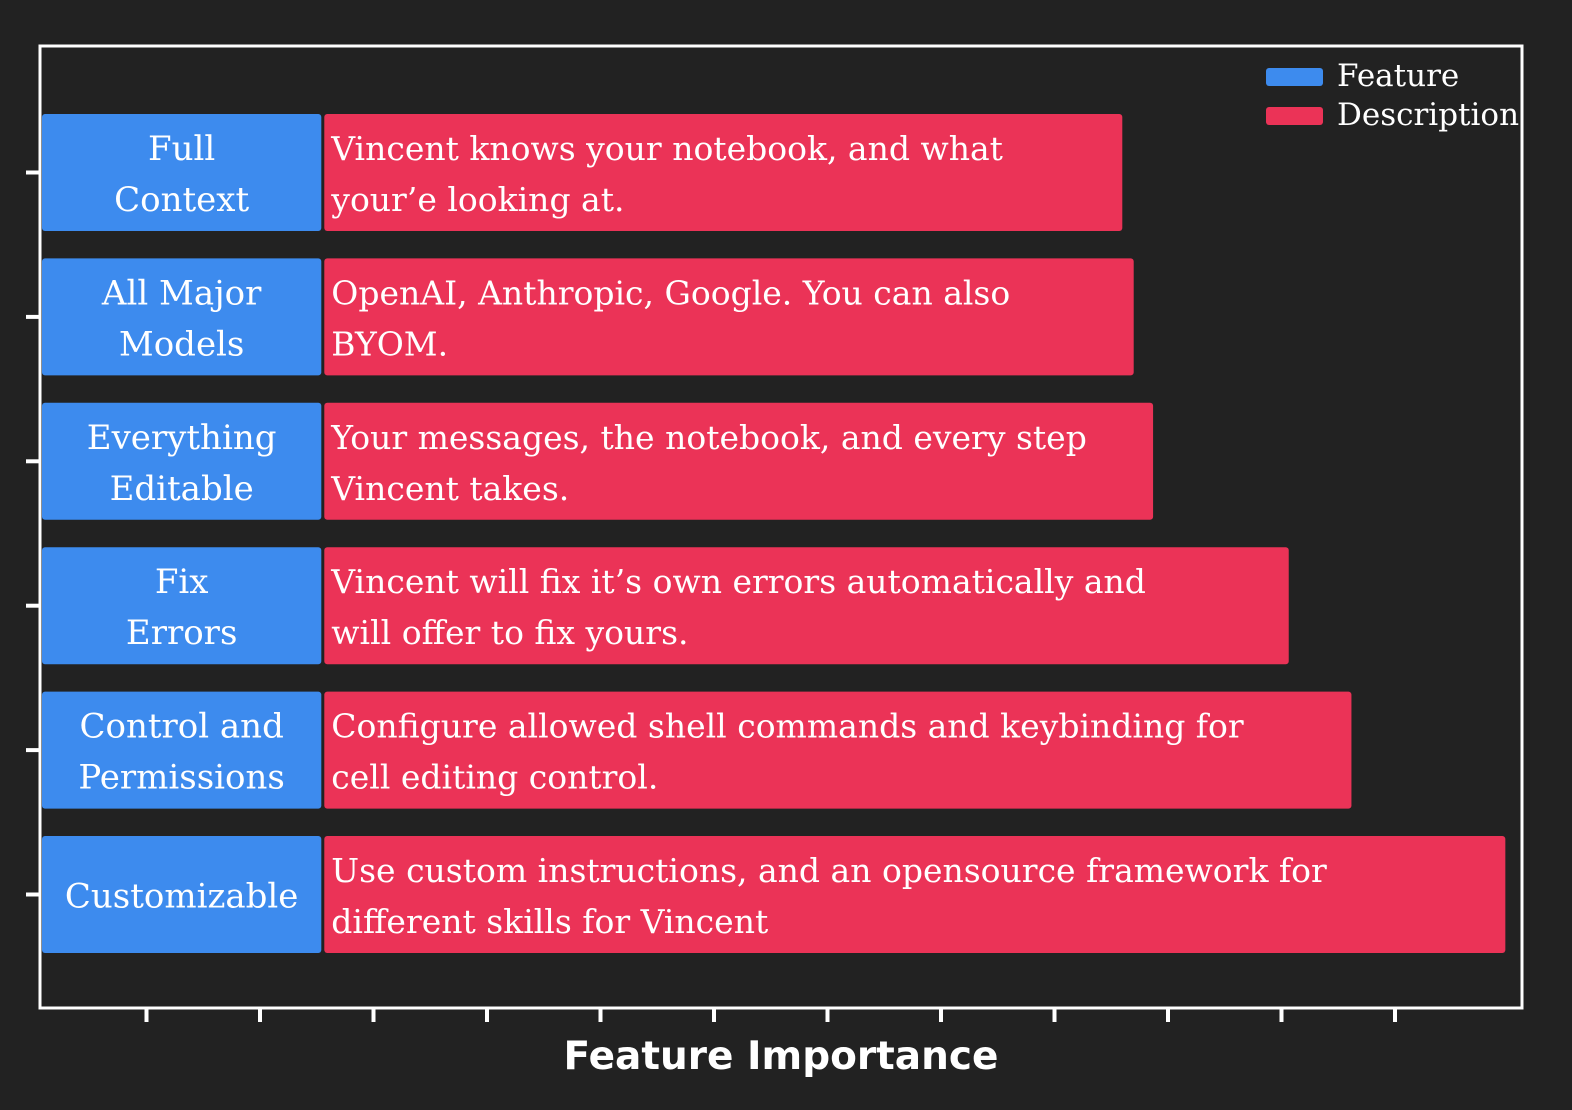 The height and width of the screenshot is (1110, 1572). What do you see at coordinates (1398, 76) in the screenshot?
I see `legend-label-feature: Feature` at bounding box center [1398, 76].